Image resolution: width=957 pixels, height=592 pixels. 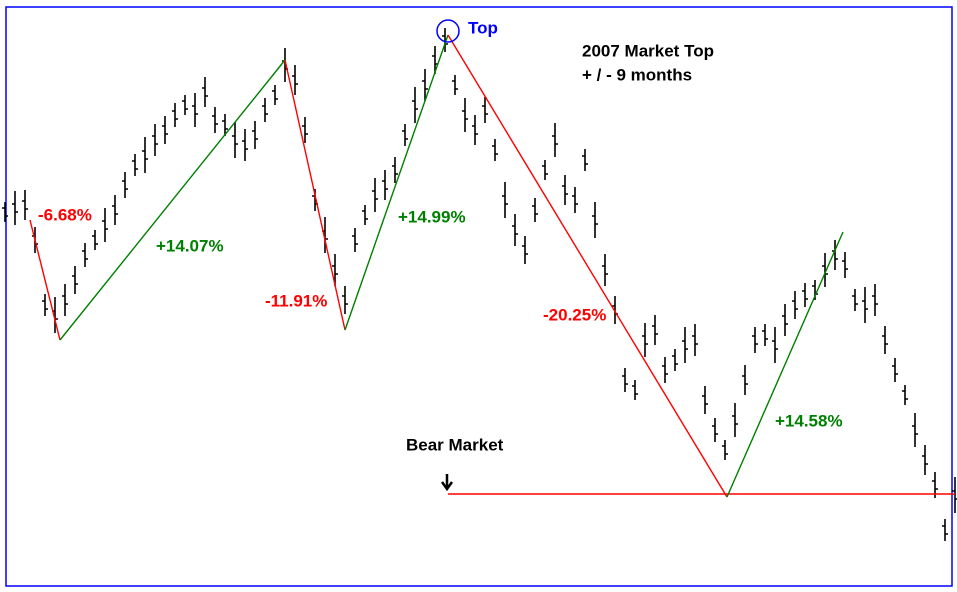 What do you see at coordinates (448, 31) in the screenshot?
I see `top-marker` at bounding box center [448, 31].